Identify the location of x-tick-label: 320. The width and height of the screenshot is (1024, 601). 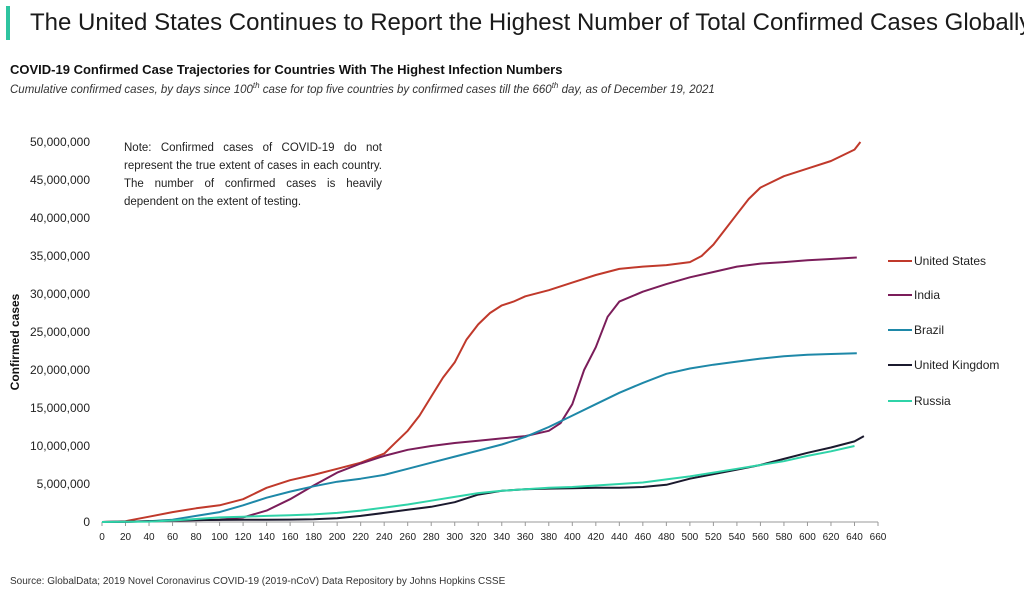
(478, 537).